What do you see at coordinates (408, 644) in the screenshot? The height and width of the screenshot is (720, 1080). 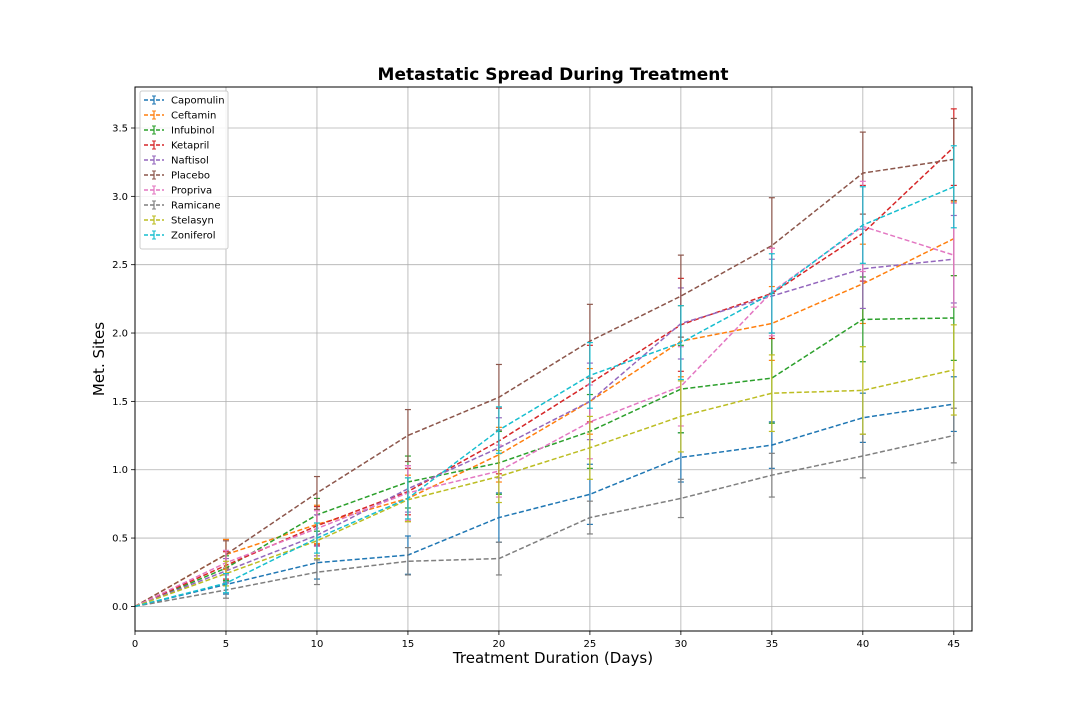 I see `x-tick-label: 15` at bounding box center [408, 644].